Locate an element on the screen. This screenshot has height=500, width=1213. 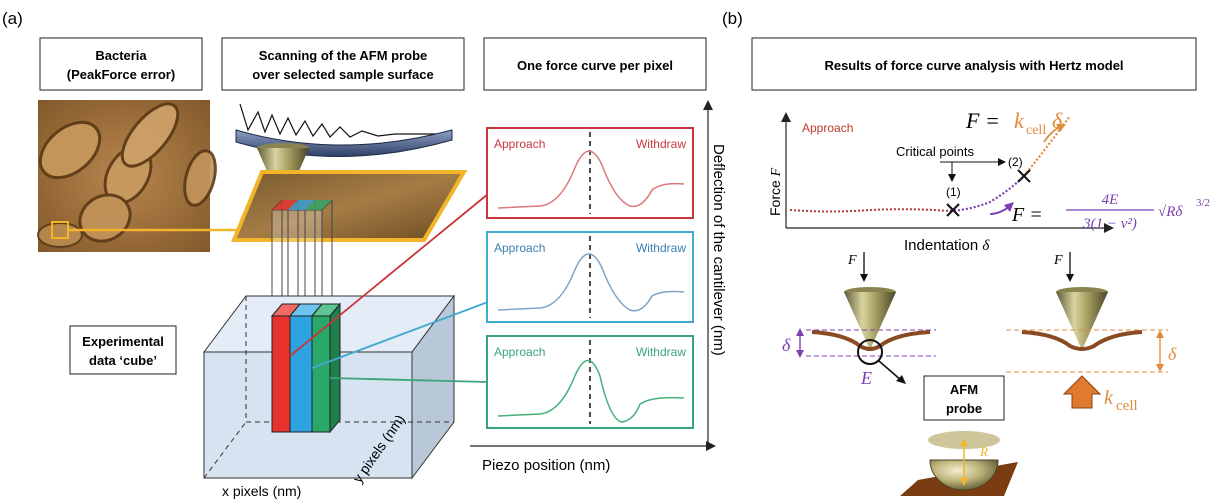
sample-surface is located at coordinates (349, 206).